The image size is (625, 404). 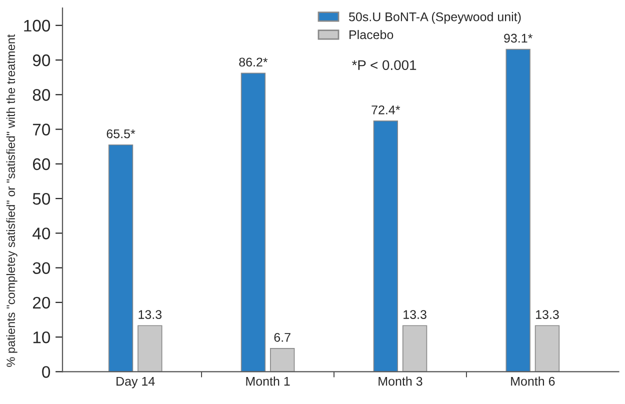 I want to click on y-tick-label: 60, so click(x=41, y=164).